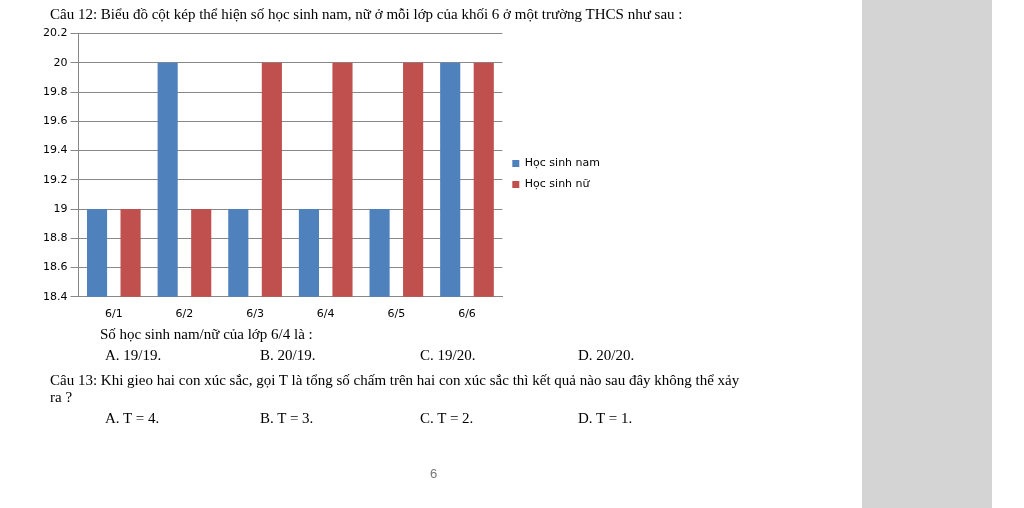 This screenshot has height=508, width=1024. What do you see at coordinates (55, 91) in the screenshot?
I see `y-tick-label: 19.8` at bounding box center [55, 91].